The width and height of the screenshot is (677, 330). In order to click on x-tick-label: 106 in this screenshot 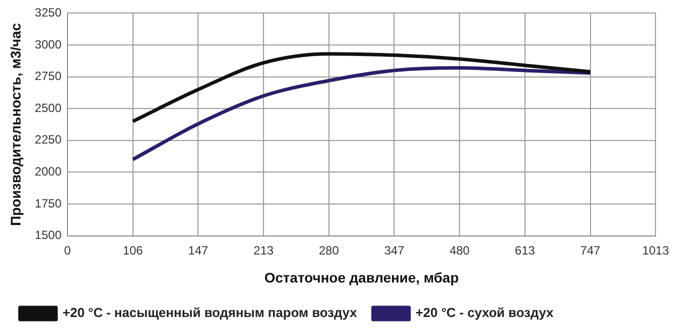, I will do `click(133, 250)`.